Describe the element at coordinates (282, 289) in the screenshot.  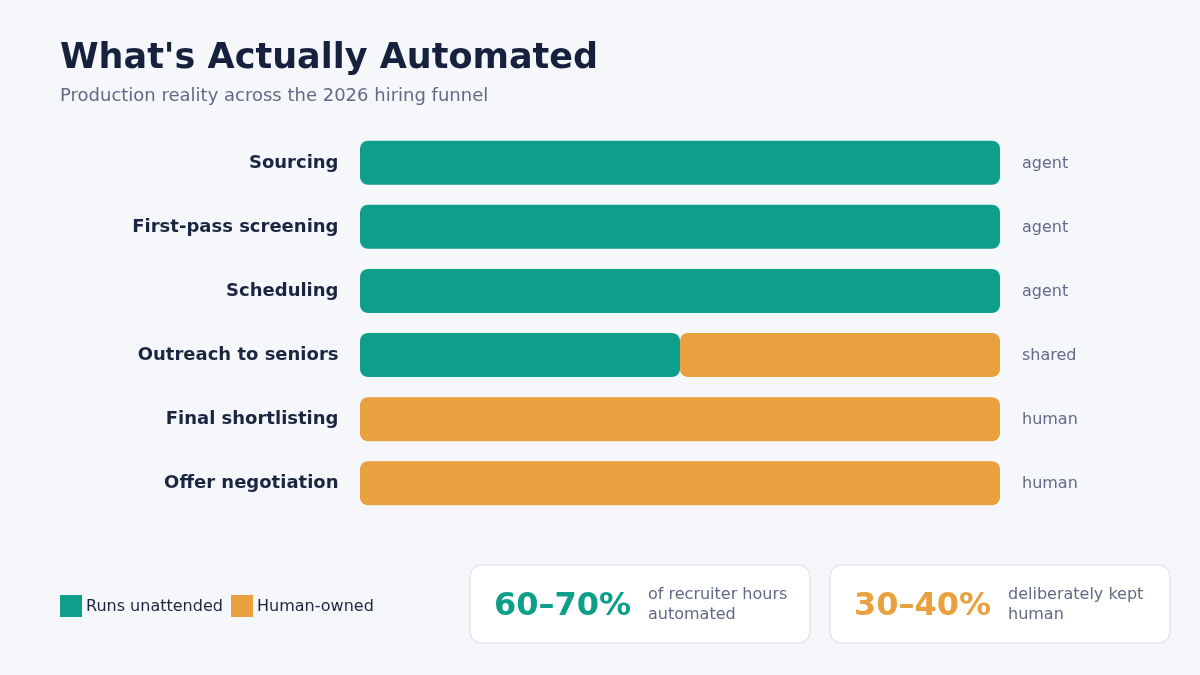
I see `y-tick-label: Scheduling` at that location.